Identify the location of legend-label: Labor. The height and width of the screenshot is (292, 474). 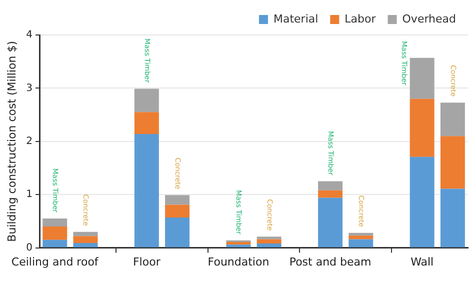
(360, 19).